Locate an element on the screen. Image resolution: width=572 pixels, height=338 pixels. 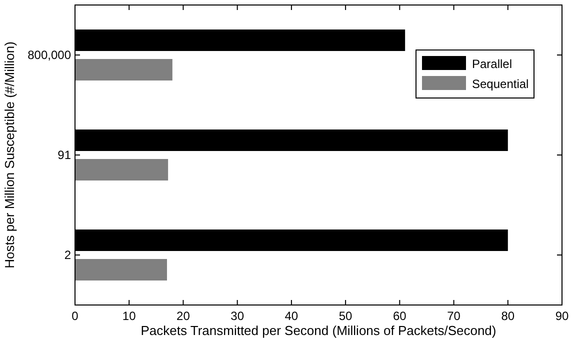
y-tick-label: 2 is located at coordinates (68, 255).